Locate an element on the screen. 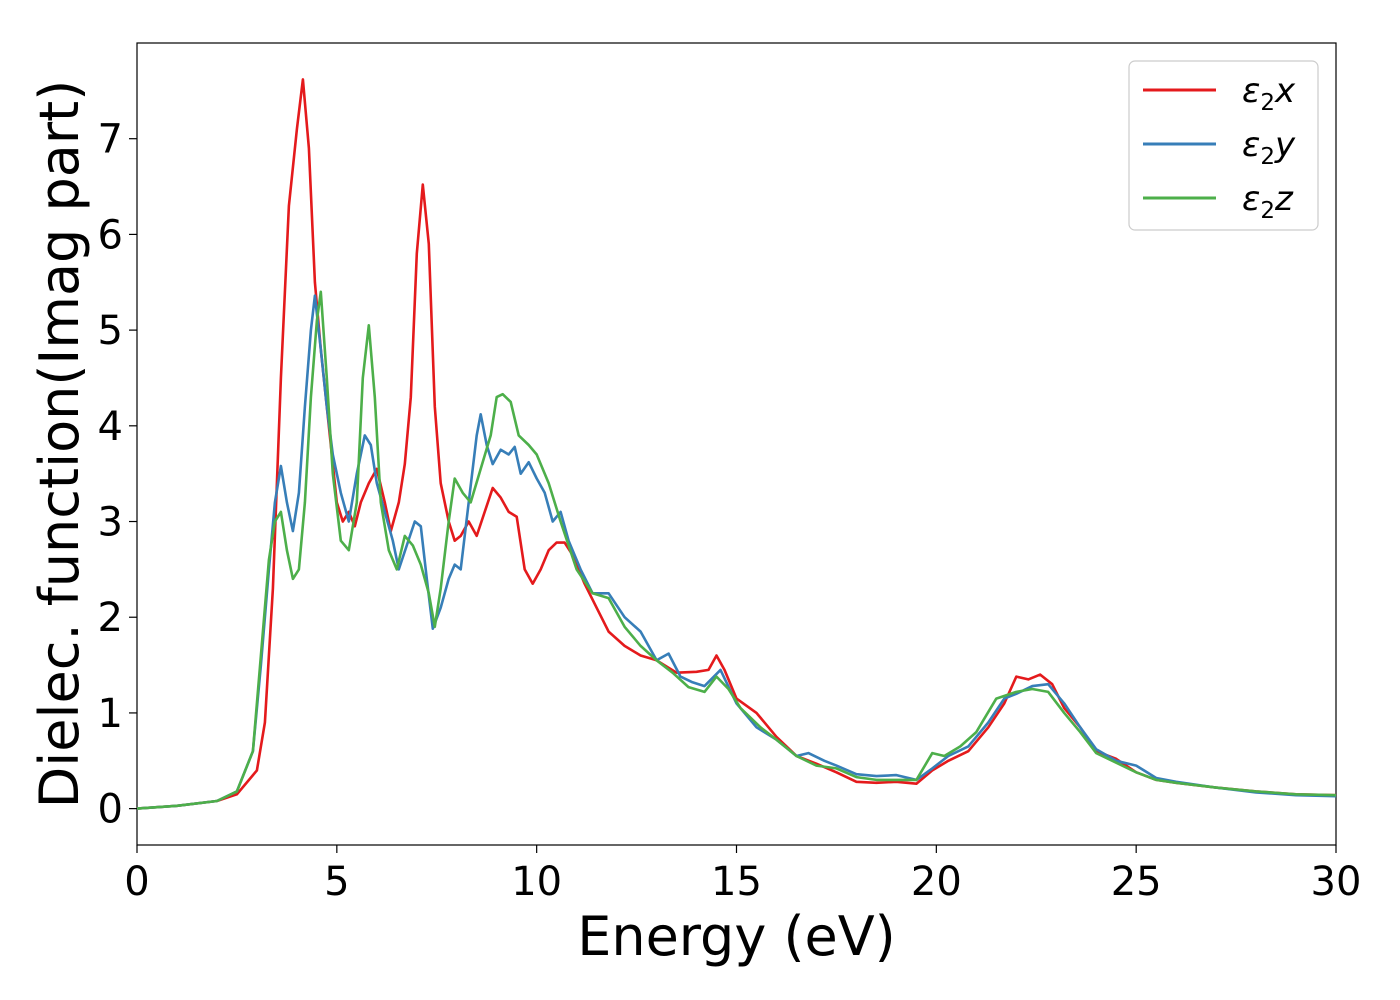 This screenshot has width=1400, height=1000. y-tick-label: 1 is located at coordinates (110, 714).